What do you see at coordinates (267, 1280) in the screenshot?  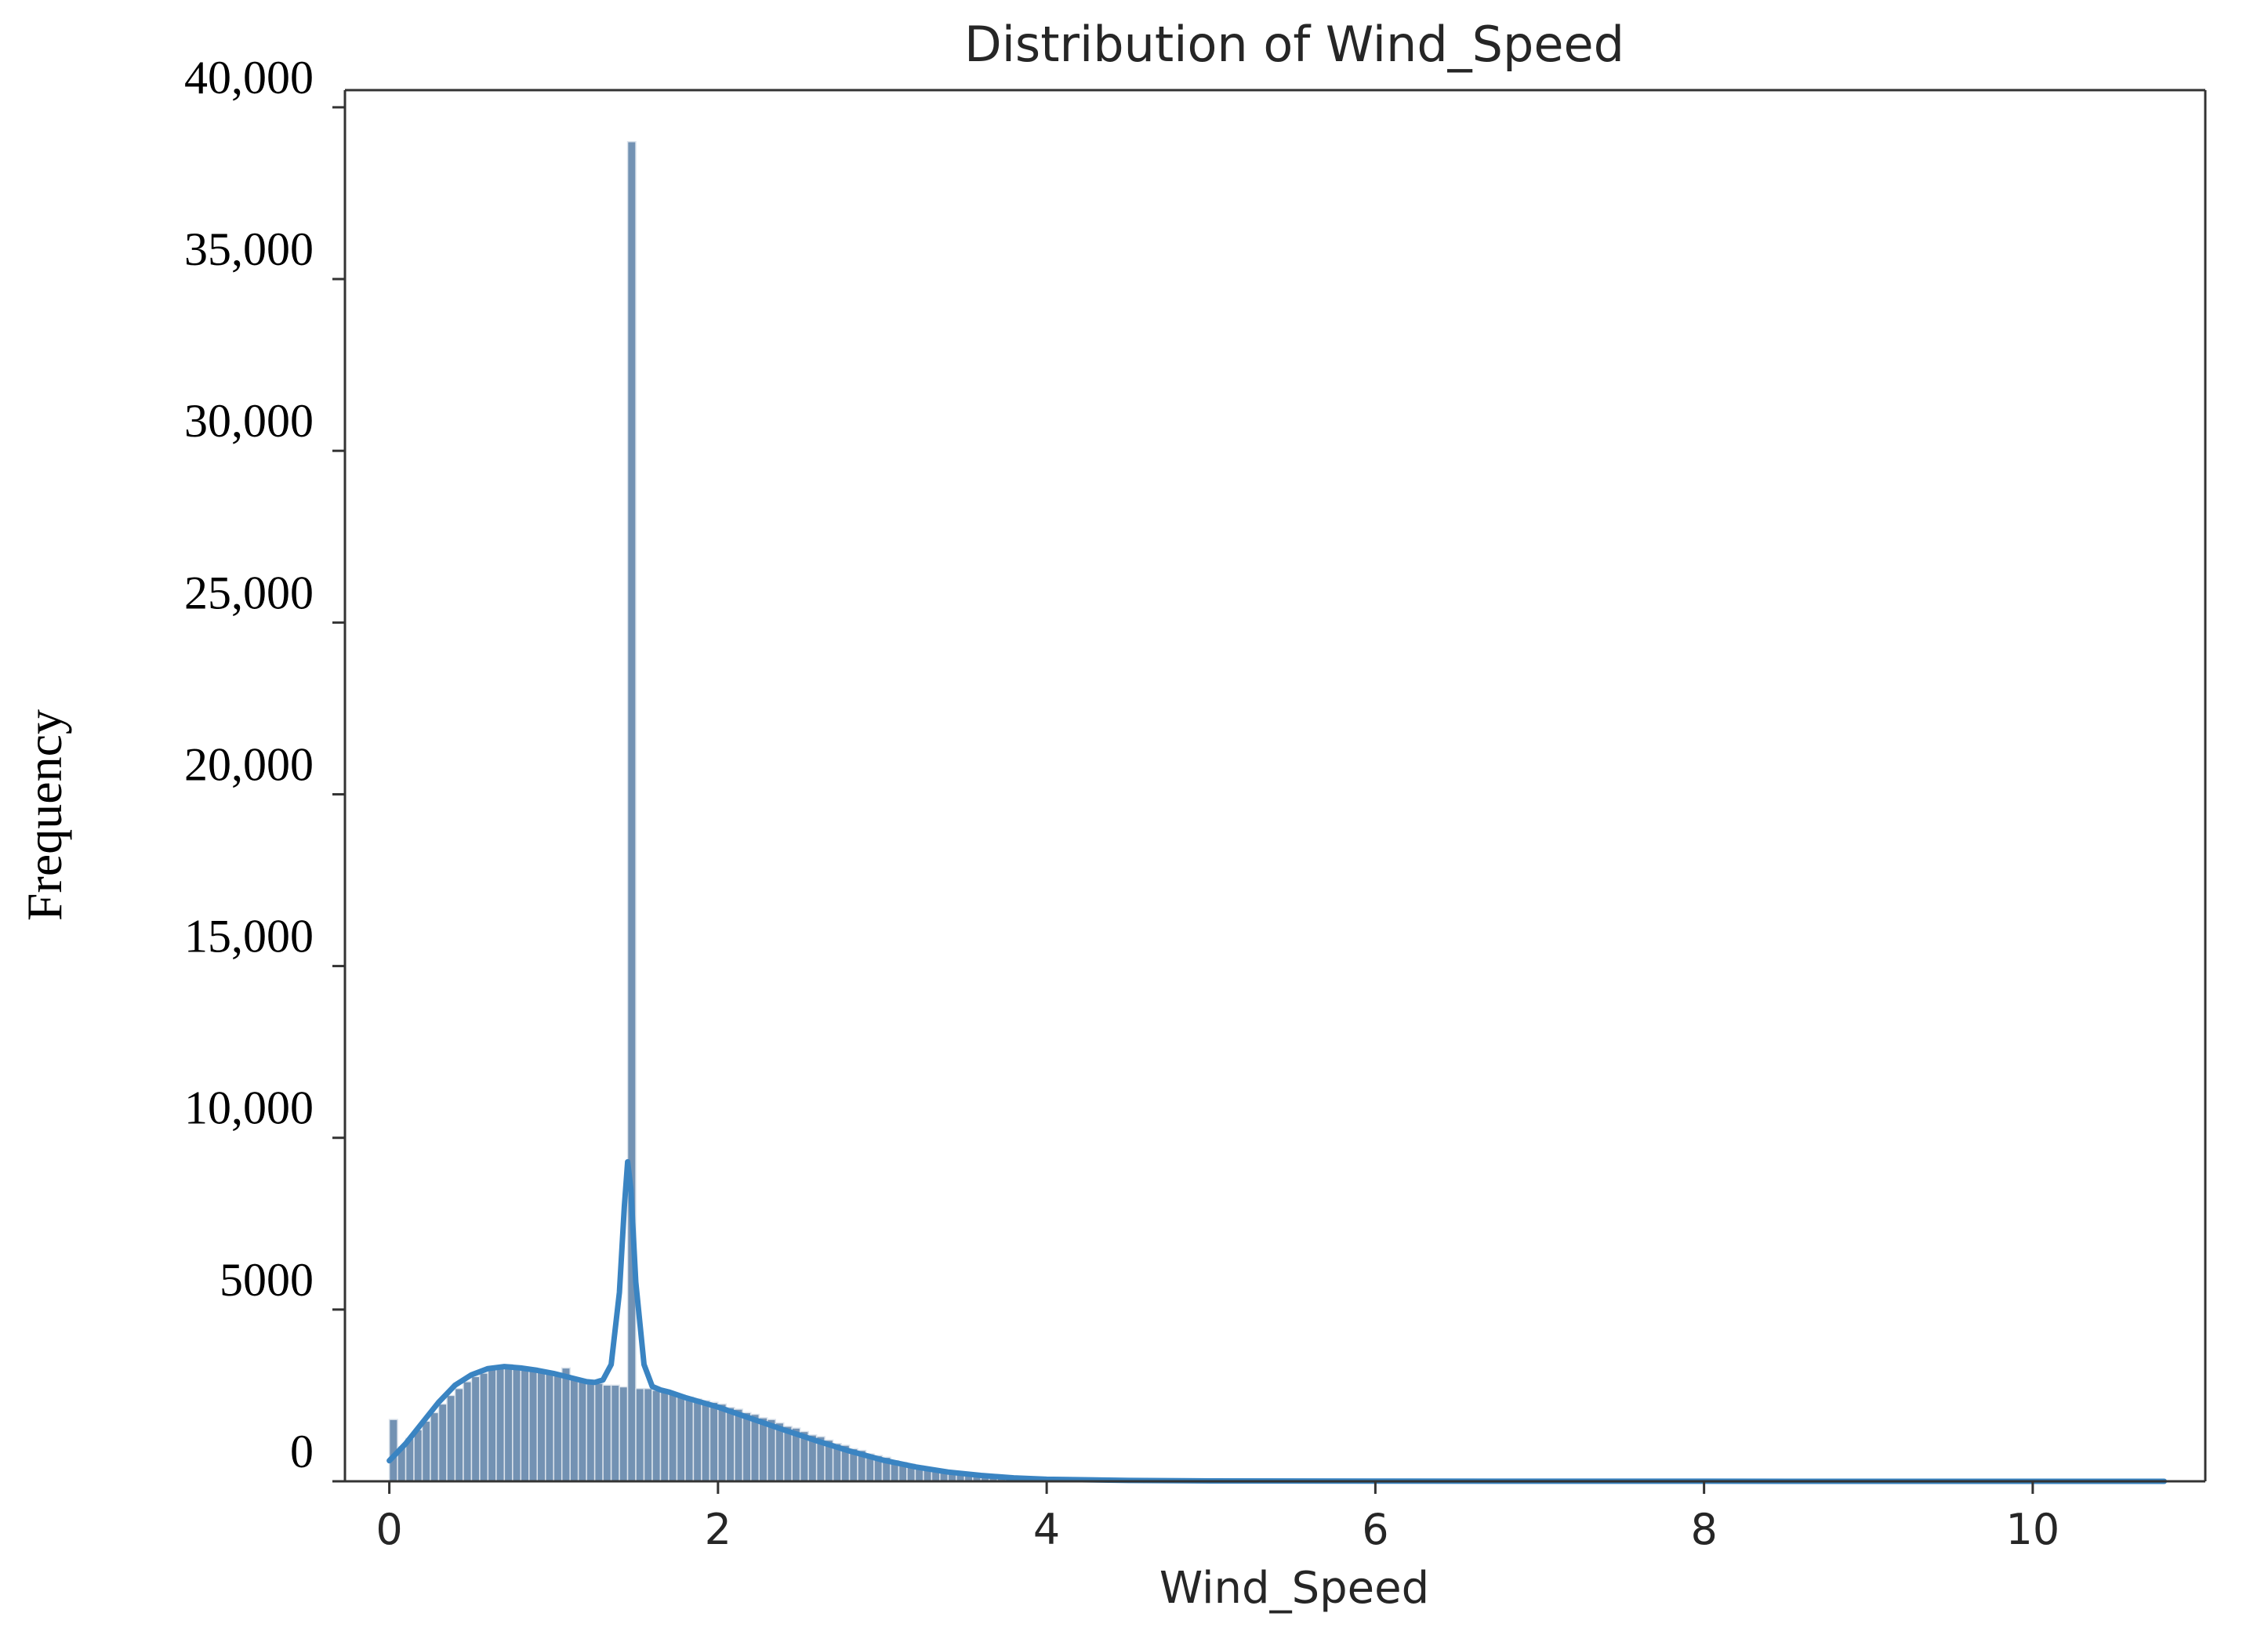 I see `y-tick-label: 5000` at bounding box center [267, 1280].